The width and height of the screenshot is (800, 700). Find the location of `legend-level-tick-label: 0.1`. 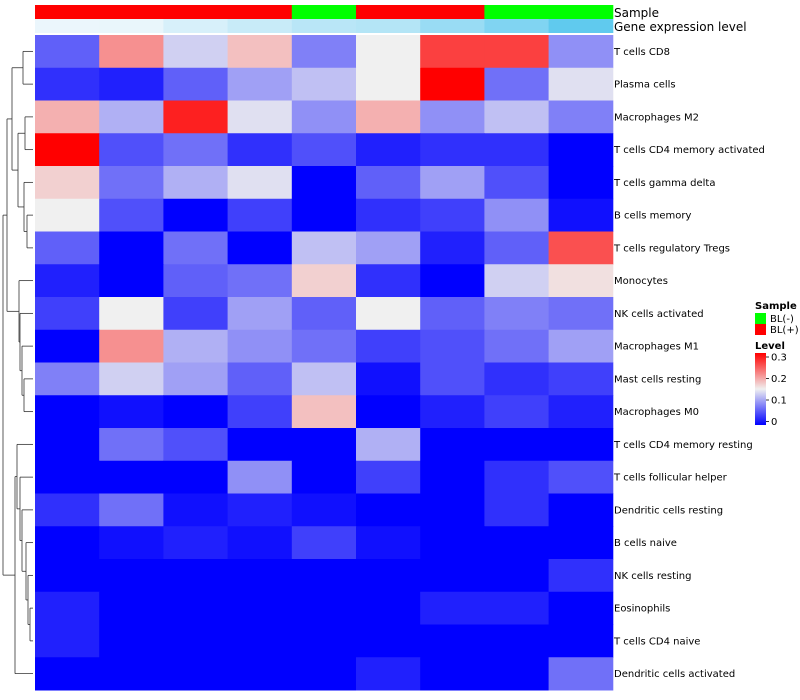

legend-level-tick-label: 0.1 is located at coordinates (779, 401).